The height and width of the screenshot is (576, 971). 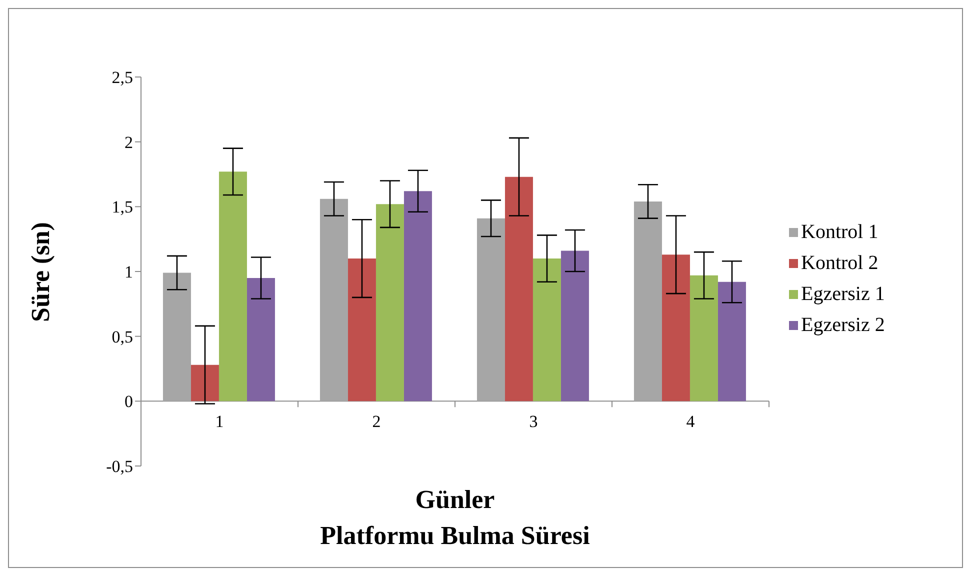 What do you see at coordinates (839, 232) in the screenshot?
I see `legend-label: Kontrol 1` at bounding box center [839, 232].